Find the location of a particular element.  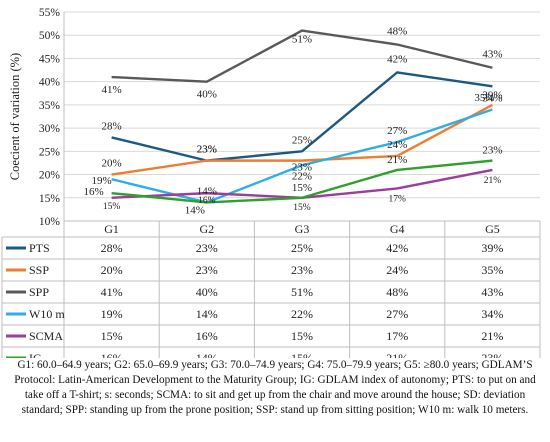

y-tick-label: 55% is located at coordinates (50, 13).